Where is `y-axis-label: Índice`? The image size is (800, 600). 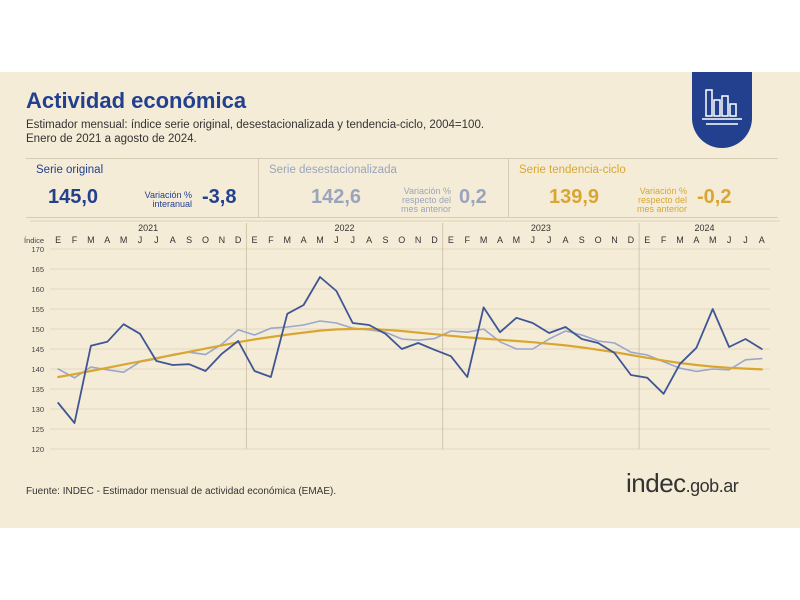 y-axis-label: Índice is located at coordinates (34, 240).